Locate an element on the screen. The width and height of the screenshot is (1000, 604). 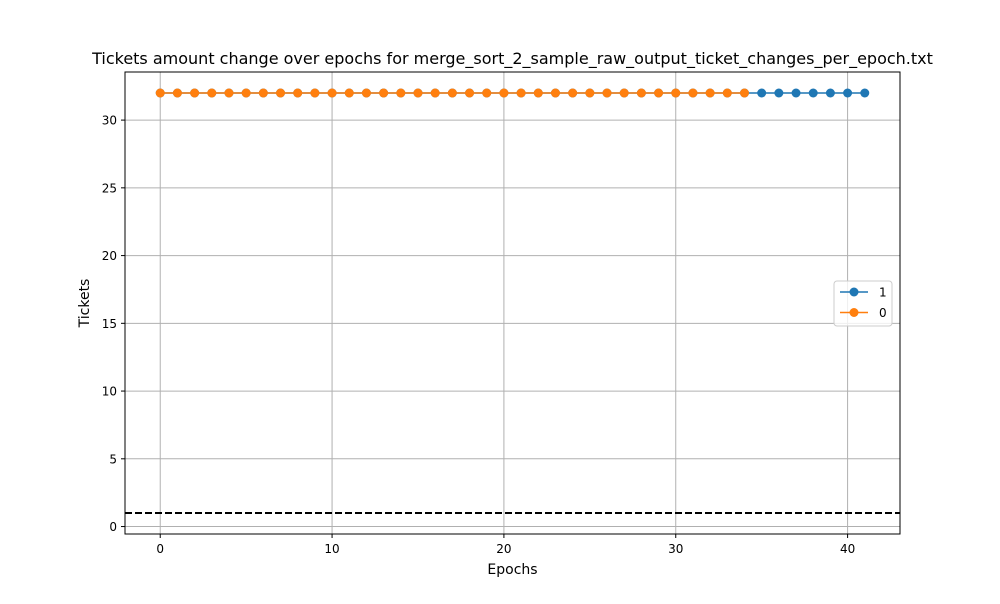
legend-item: 1 is located at coordinates (863, 293).